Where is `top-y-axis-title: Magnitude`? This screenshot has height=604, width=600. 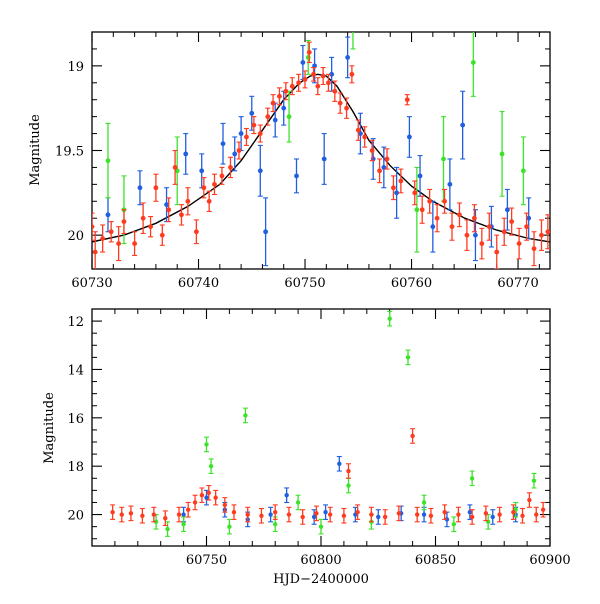
top-y-axis-title: Magnitude is located at coordinates (35, 150).